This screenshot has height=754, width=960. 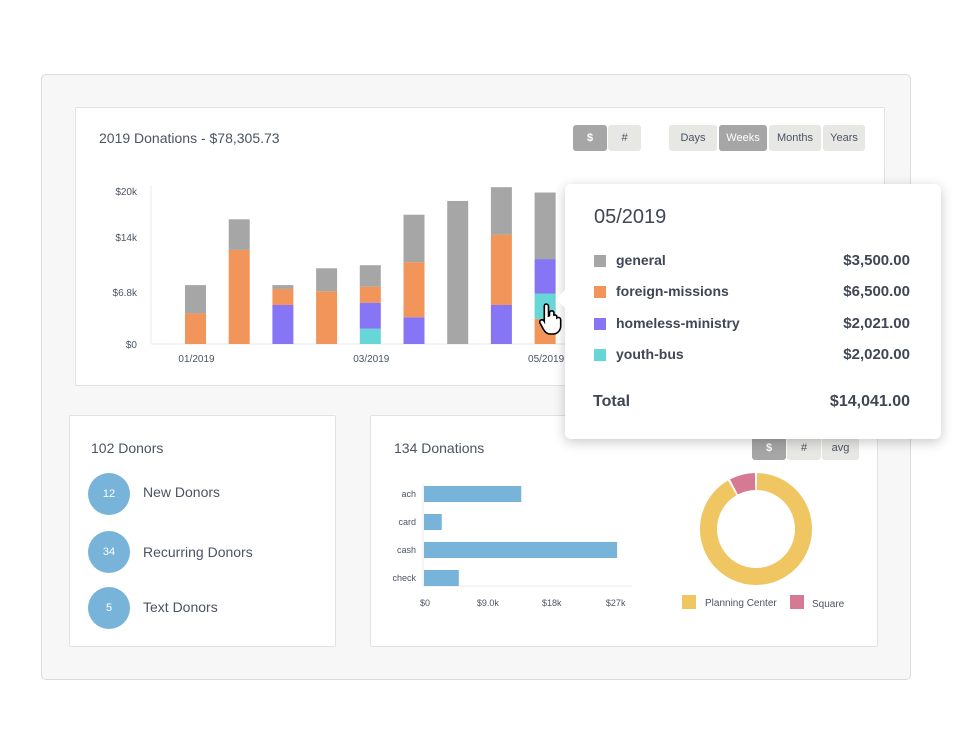 I want to click on tooltip-value: $2,020.00, so click(x=876, y=354).